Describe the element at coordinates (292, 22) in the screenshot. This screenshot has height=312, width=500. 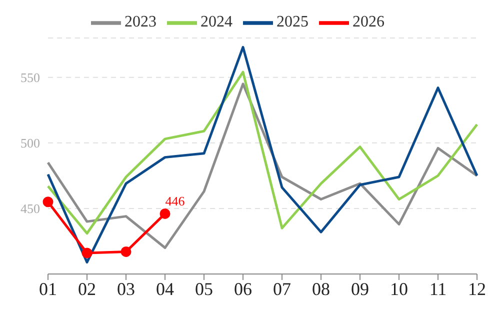
I see `legend-label: 2025` at that location.